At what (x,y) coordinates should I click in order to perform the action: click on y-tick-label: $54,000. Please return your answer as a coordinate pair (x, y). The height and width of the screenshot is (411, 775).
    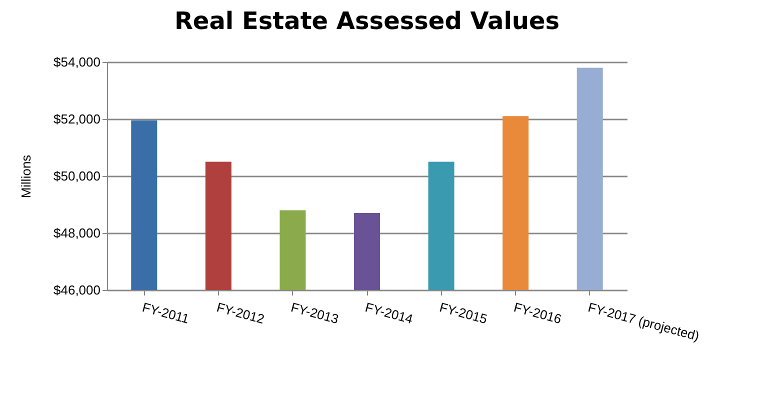
    Looking at the image, I should click on (77, 62).